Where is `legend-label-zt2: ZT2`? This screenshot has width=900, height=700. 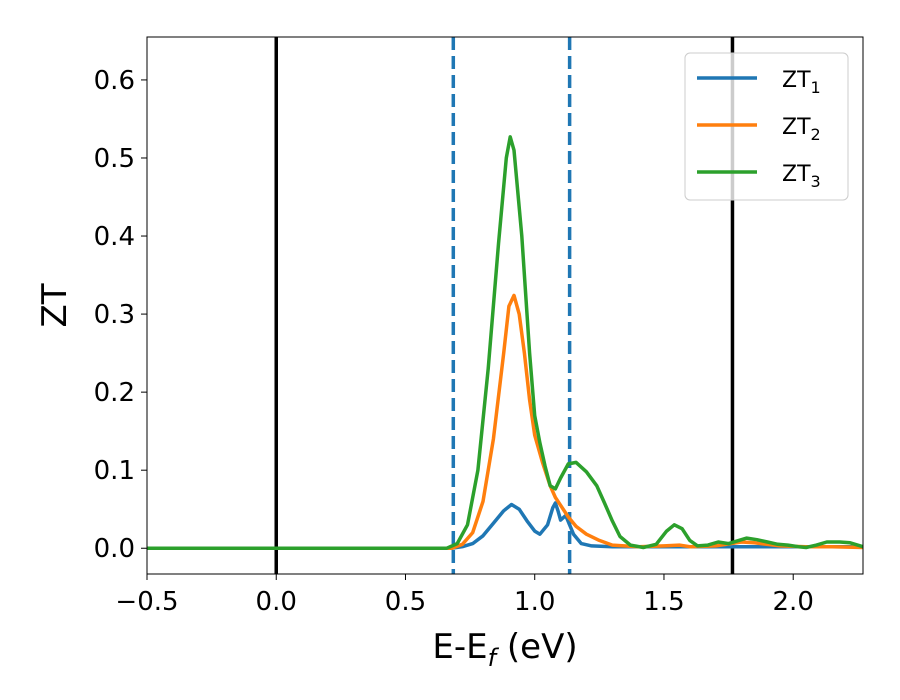
legend-label-zt2: ZT2 is located at coordinates (801, 129).